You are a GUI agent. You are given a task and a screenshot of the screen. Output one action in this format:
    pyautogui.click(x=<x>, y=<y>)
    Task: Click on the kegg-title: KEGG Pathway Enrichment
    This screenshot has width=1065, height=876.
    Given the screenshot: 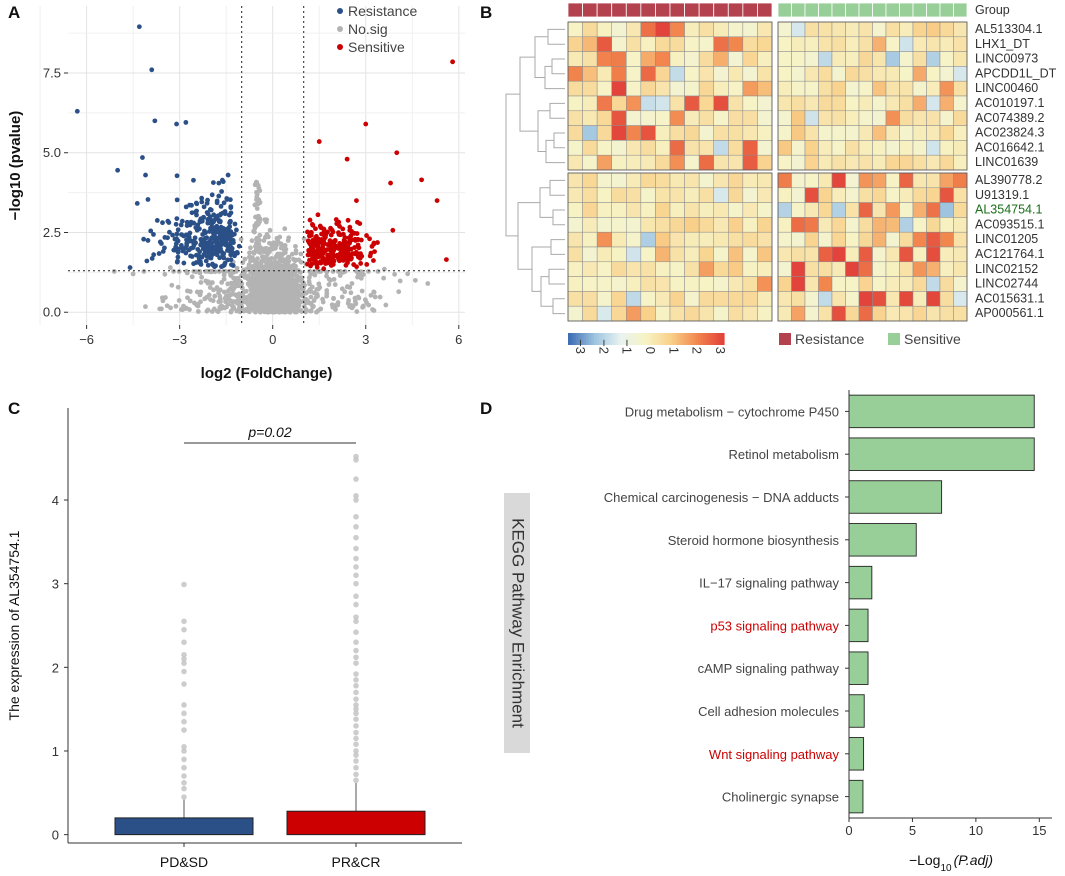 What is the action you would take?
    pyautogui.click(x=518, y=623)
    